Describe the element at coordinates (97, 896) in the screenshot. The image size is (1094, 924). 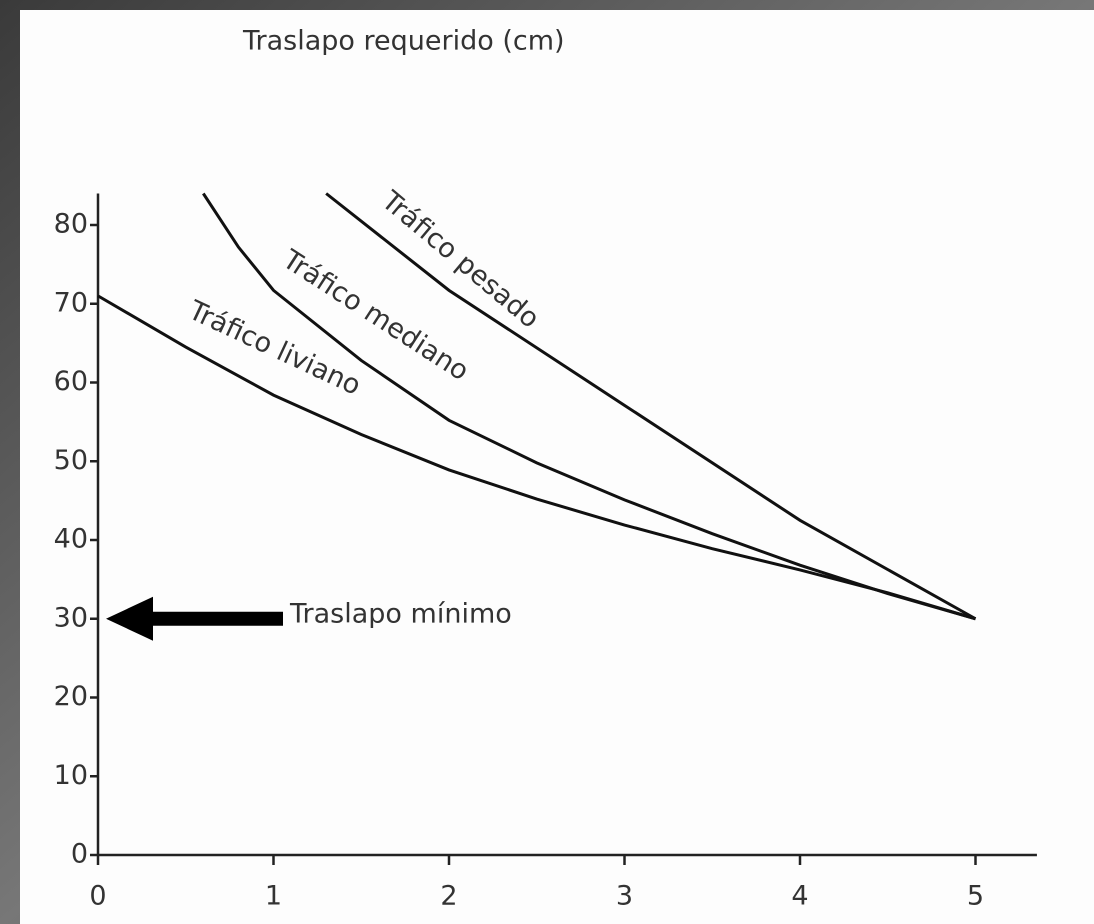
I see `x-tick-label: 0` at that location.